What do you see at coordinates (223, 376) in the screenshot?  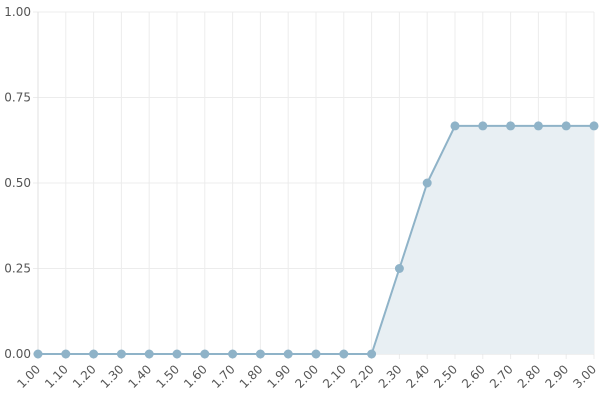 I see `x-tick-label: 1.70` at bounding box center [223, 376].